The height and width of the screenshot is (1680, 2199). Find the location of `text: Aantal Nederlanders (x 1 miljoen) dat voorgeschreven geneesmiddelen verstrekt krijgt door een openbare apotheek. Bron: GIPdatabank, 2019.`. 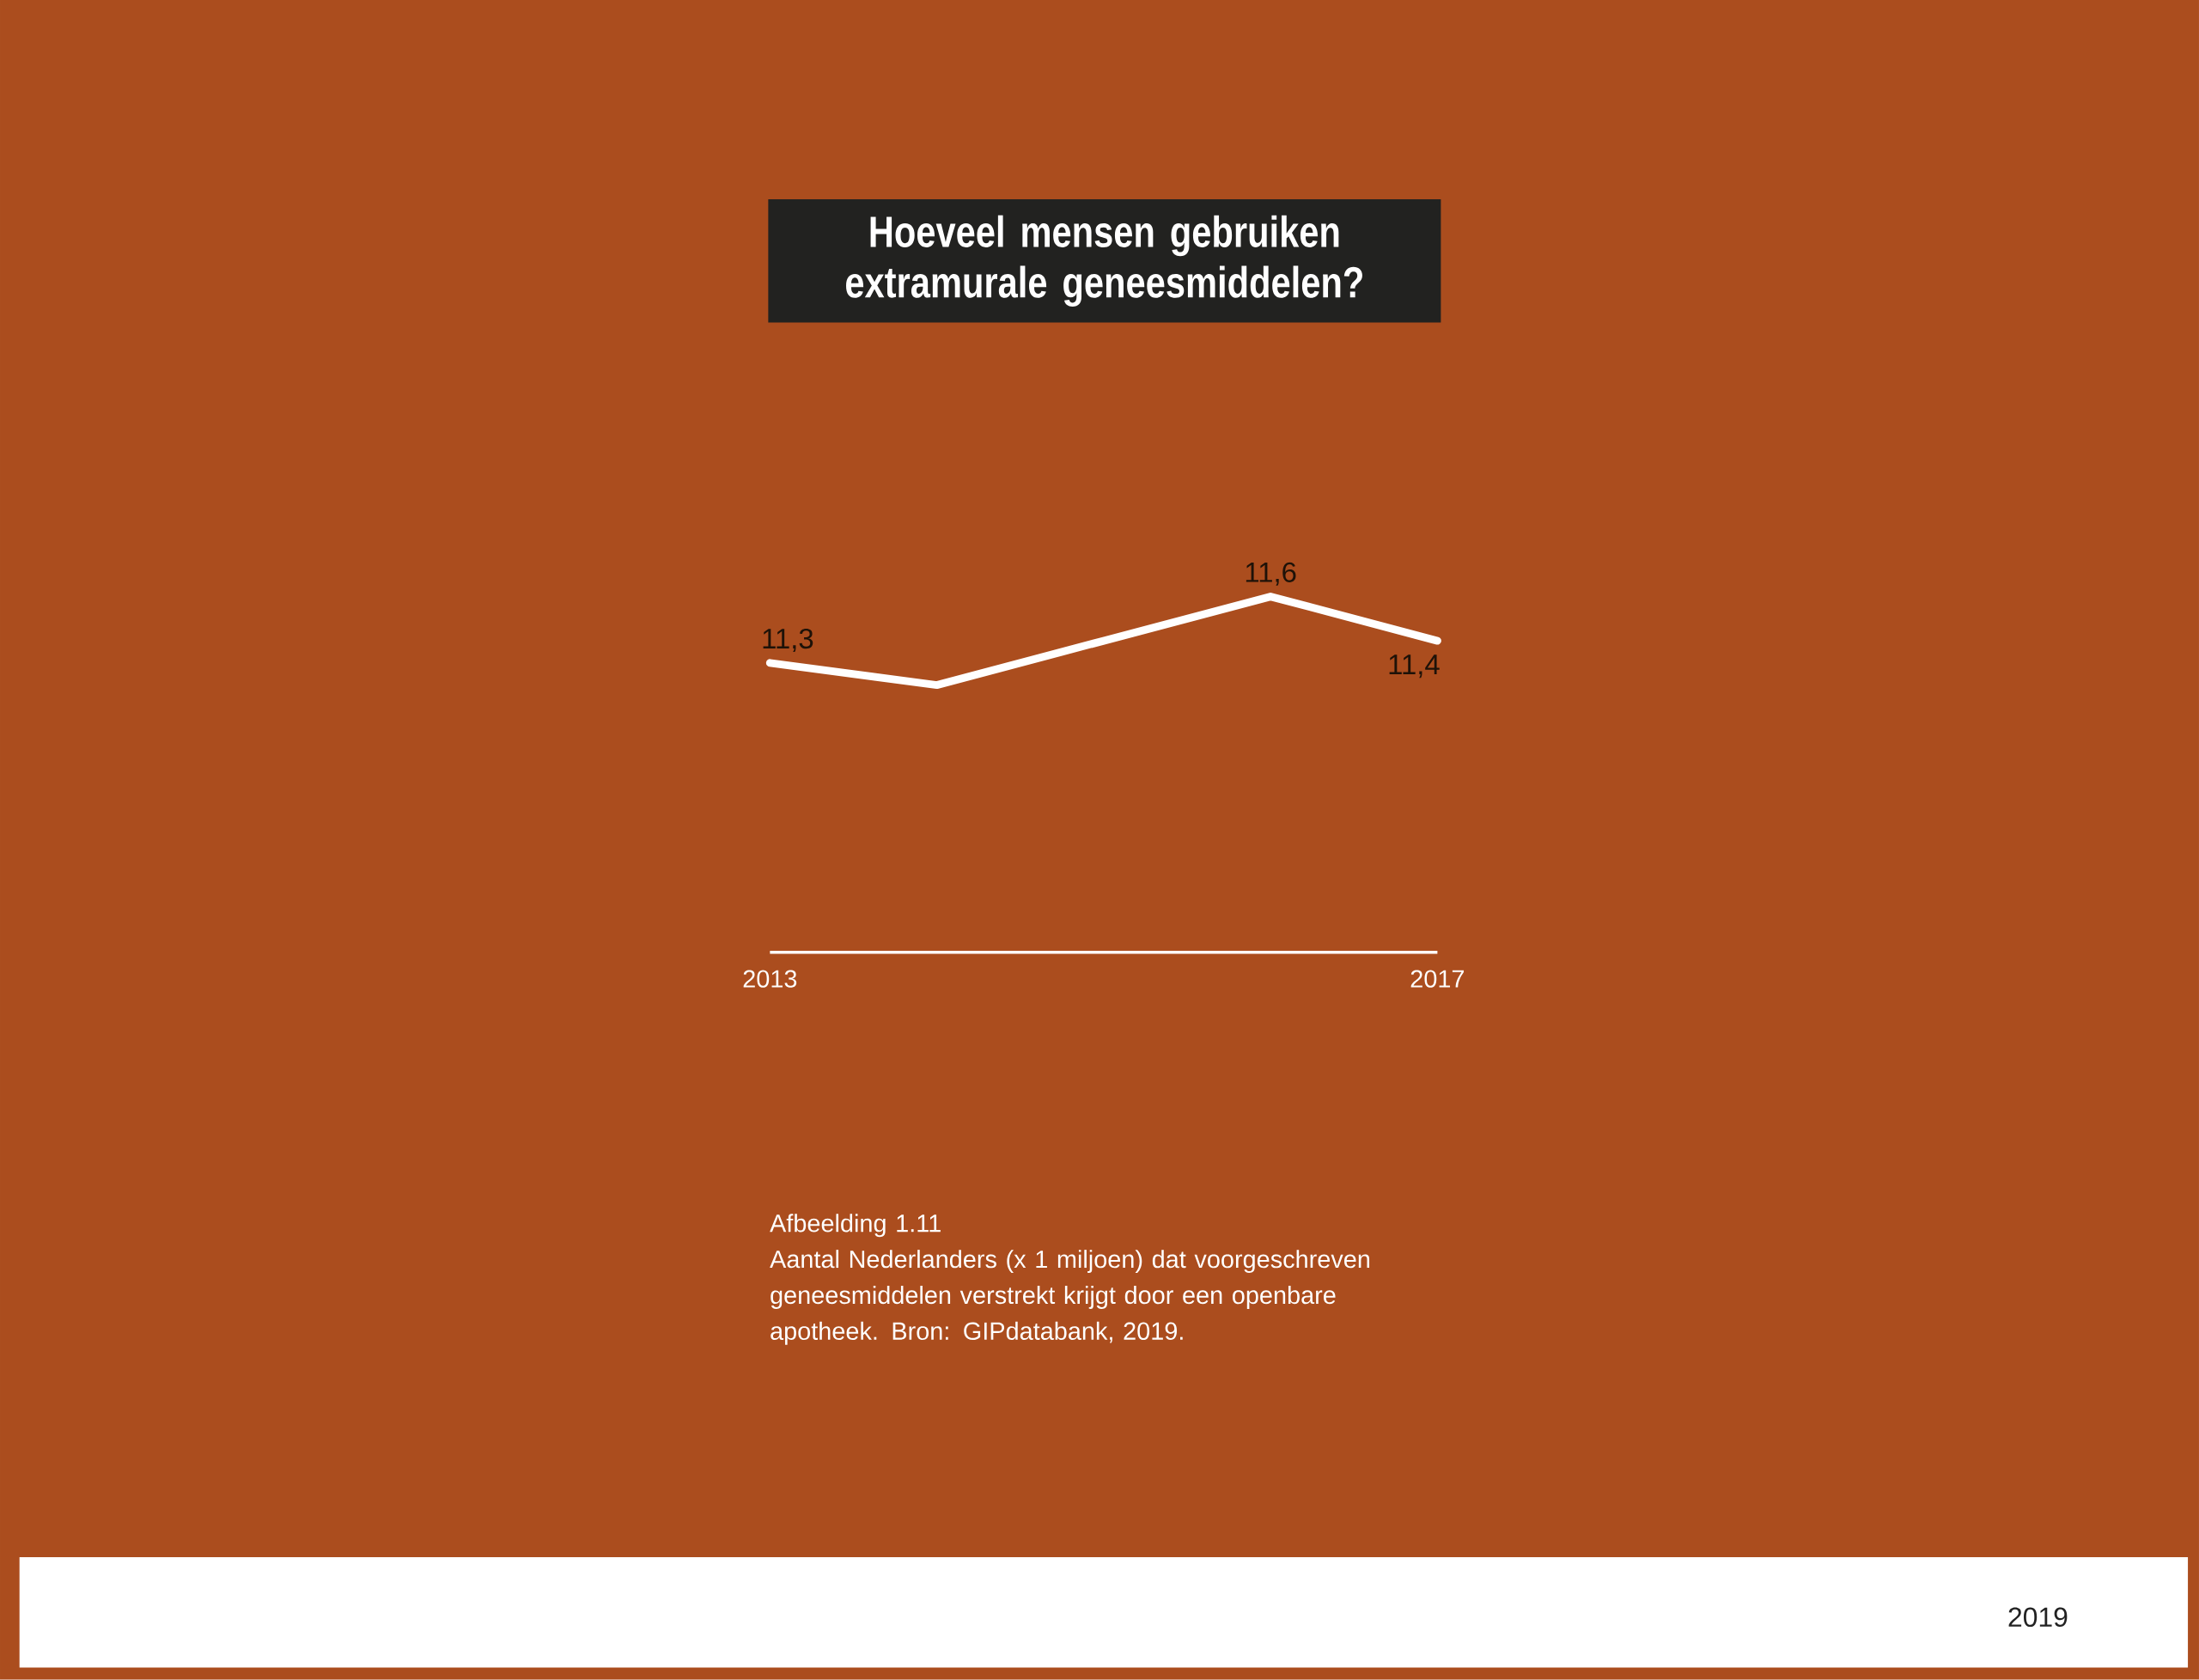

text: Aantal Nederlanders (x 1 miljoen) dat voorgeschreven geneesmiddelen verstrekt krijgt door een openbare apotheek. Bron: GIPdatabank, 2019. is located at coordinates (1070, 1298).